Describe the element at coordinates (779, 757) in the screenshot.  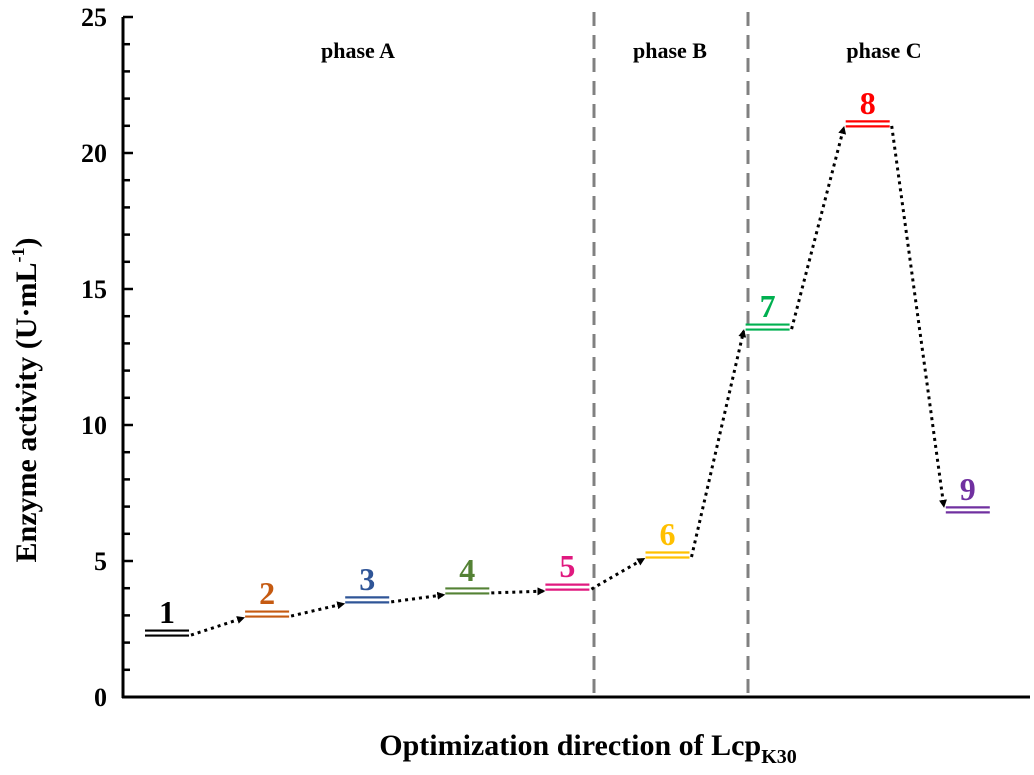
I see `x-axis-label-subscript: K30` at that location.